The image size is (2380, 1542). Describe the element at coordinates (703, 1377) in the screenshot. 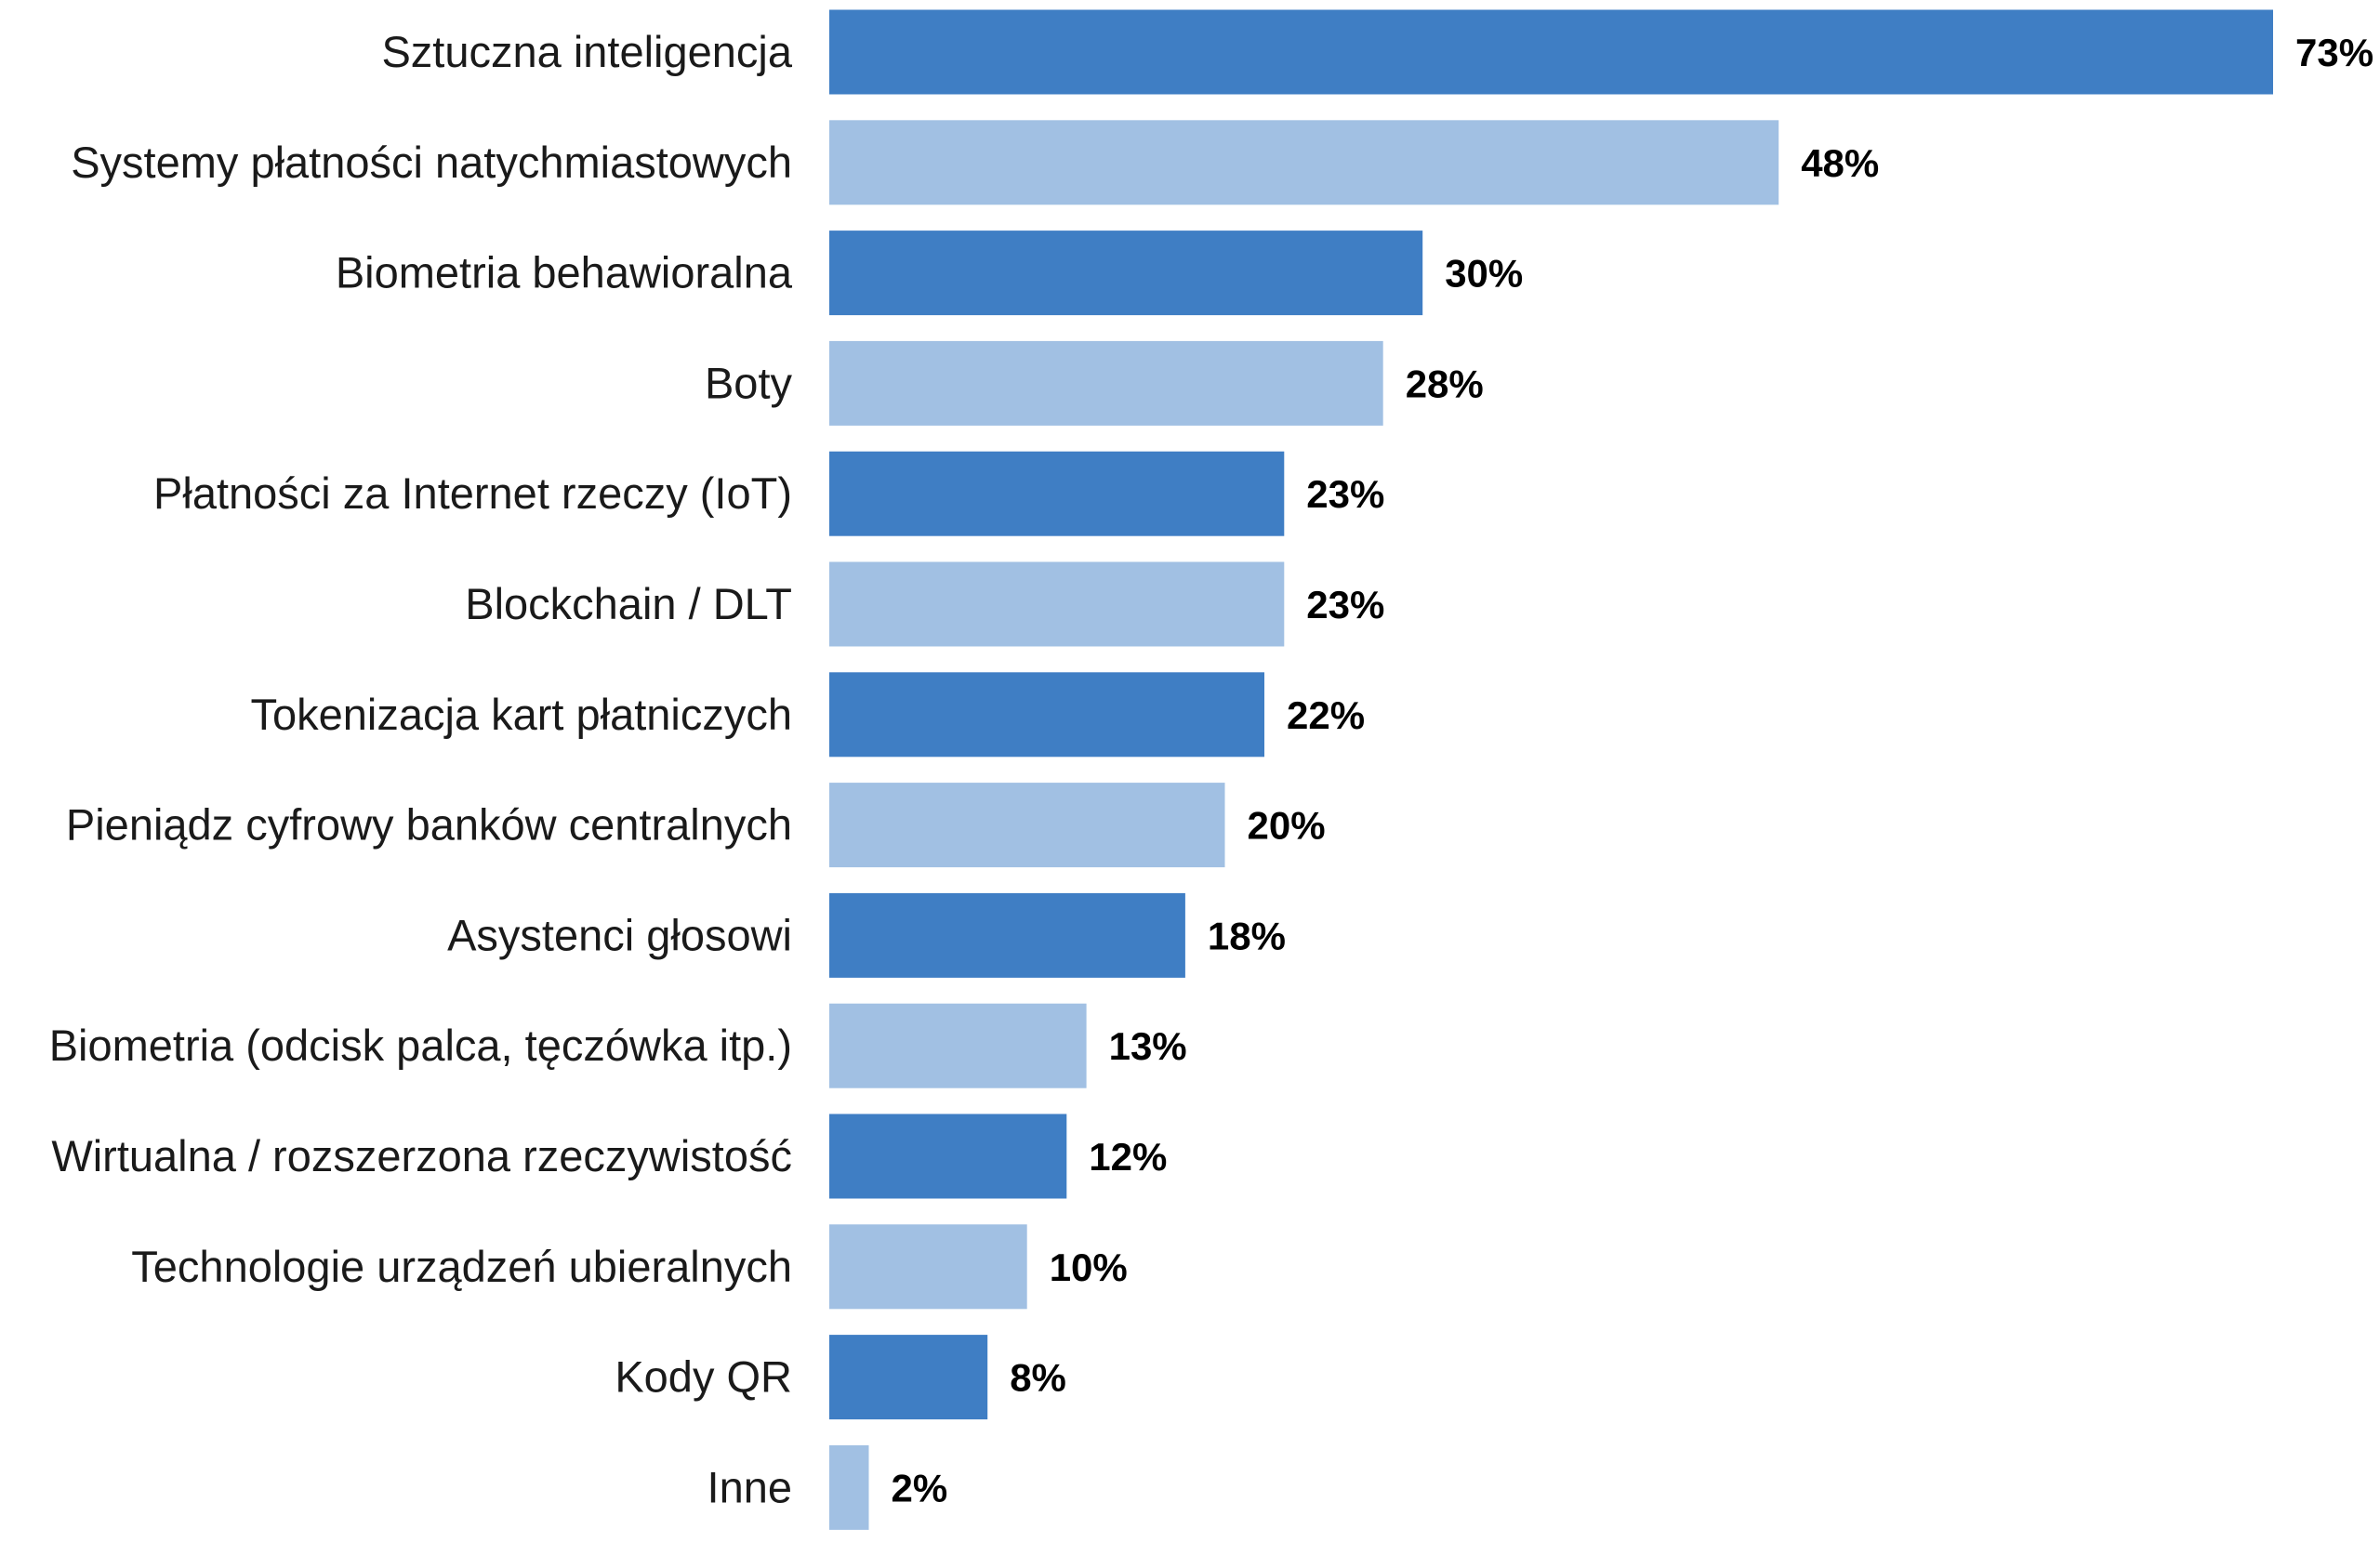

I see `category-label-13: Kody QR` at that location.